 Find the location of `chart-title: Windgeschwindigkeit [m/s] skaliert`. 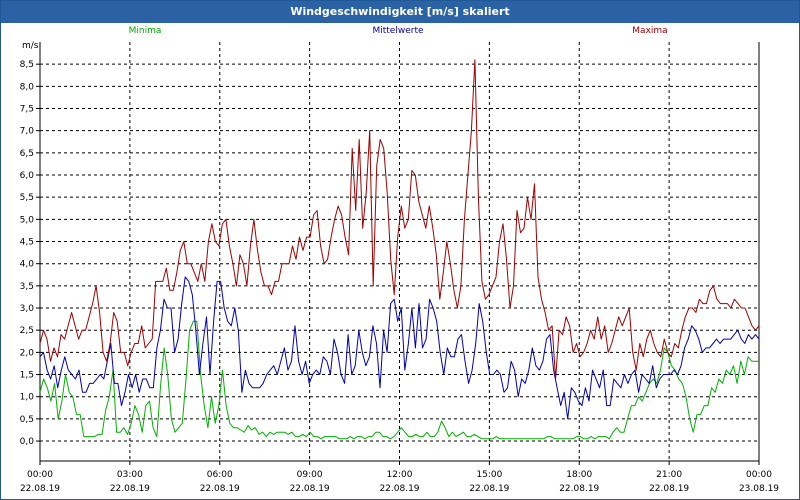

chart-title: Windgeschwindigkeit [m/s] skaliert is located at coordinates (400, 12).